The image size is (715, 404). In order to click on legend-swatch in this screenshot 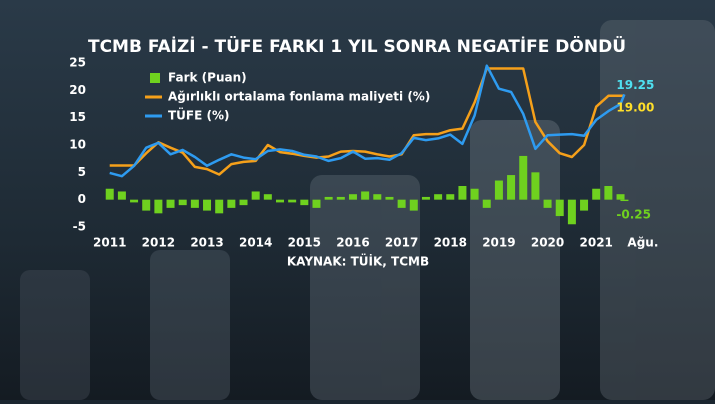, I will do `click(155, 78)`.